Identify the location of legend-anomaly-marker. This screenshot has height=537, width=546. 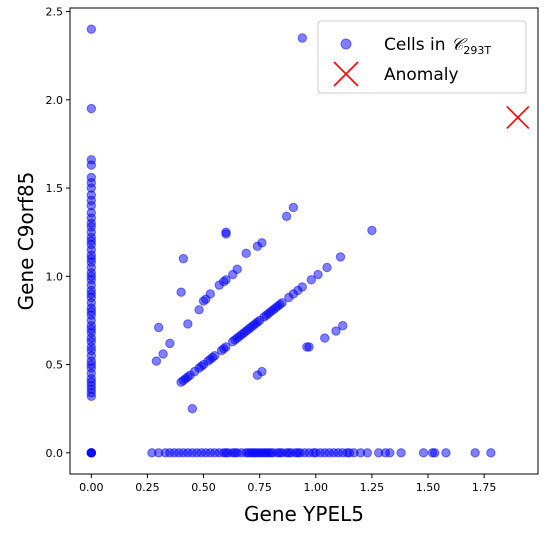
(346, 74).